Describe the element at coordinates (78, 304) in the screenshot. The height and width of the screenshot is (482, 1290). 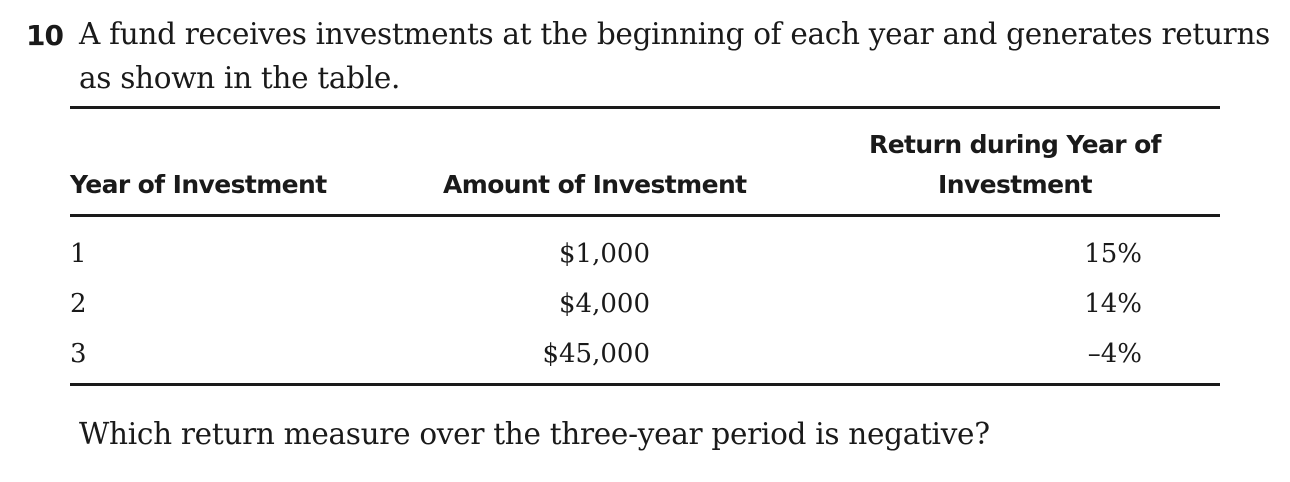
I see `cell-year: 2` at that location.